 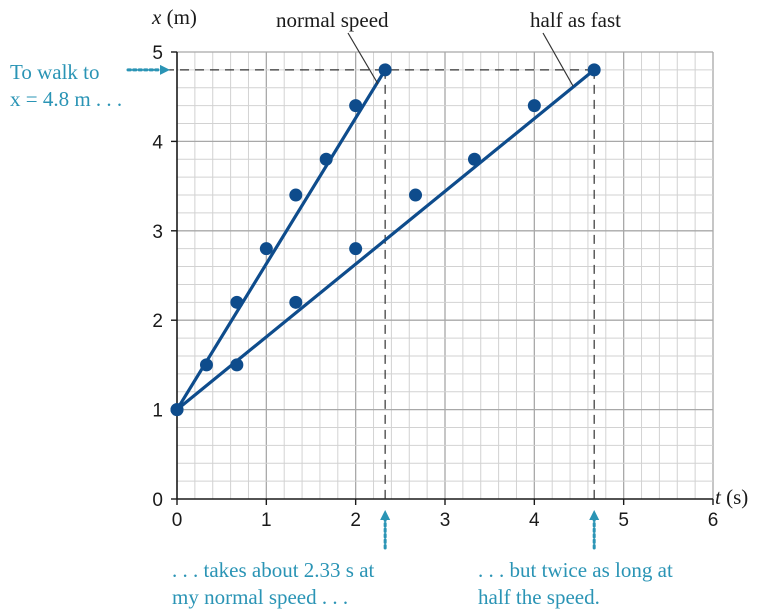 What do you see at coordinates (260, 597) in the screenshot?
I see `annotation-takes-line2: my normal speed . . .` at bounding box center [260, 597].